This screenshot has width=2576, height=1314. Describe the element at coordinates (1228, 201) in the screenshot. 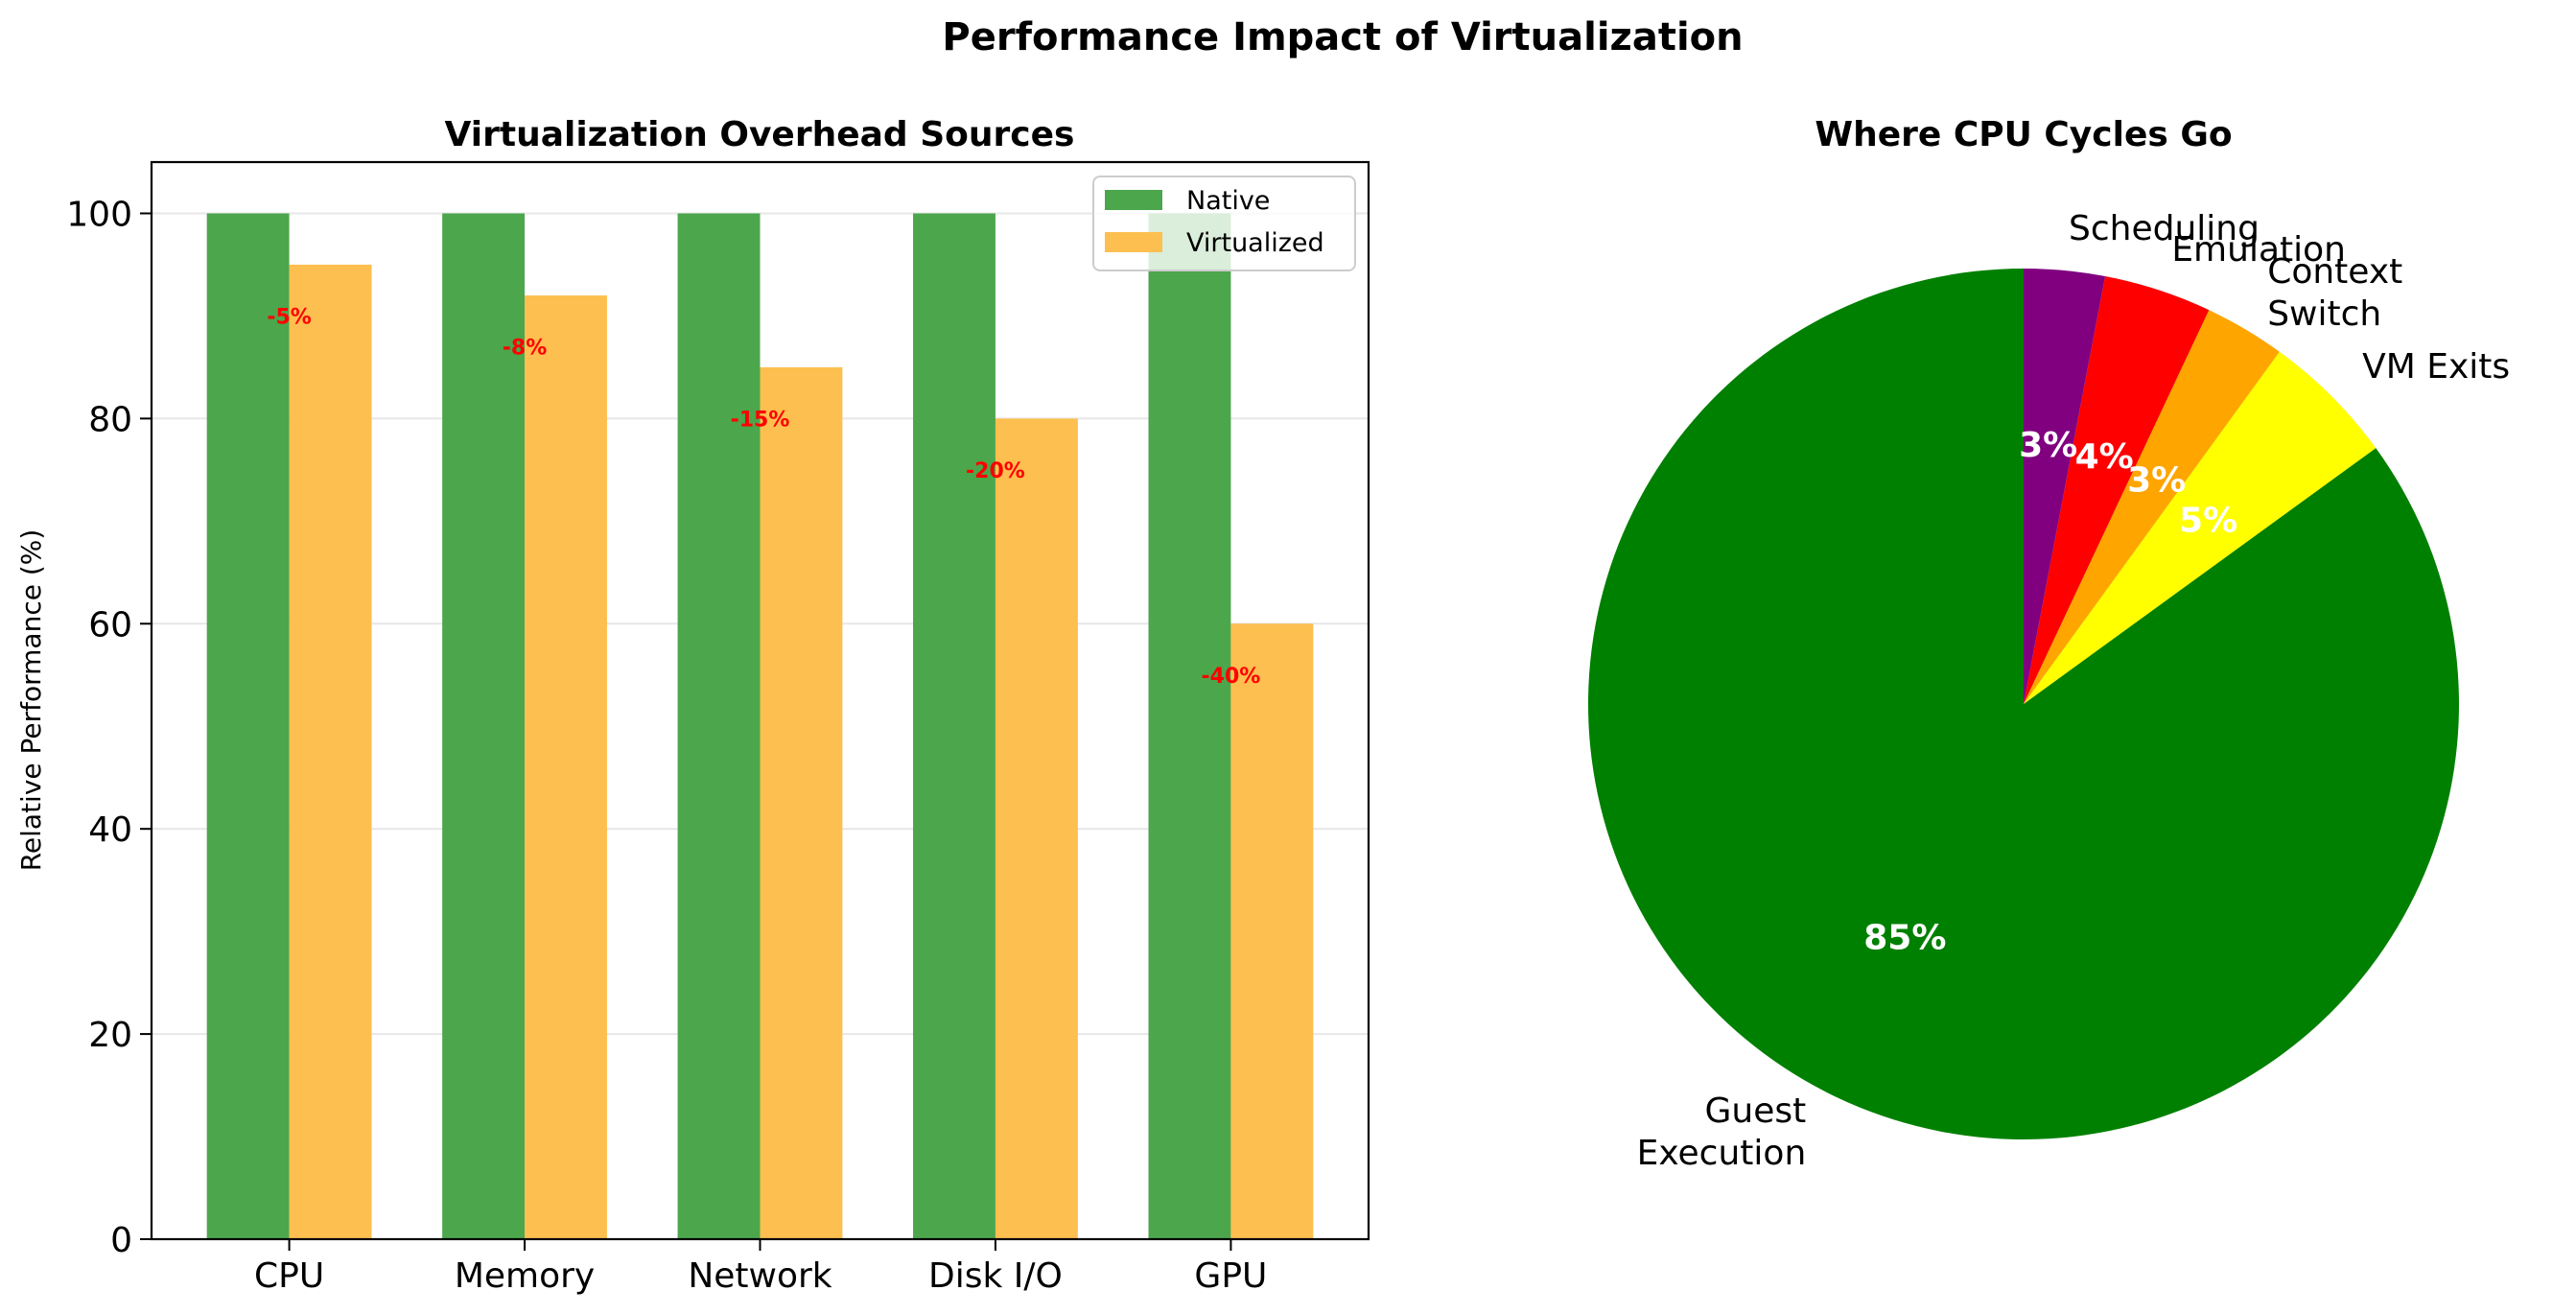

I see `legend-label-native: Native` at that location.